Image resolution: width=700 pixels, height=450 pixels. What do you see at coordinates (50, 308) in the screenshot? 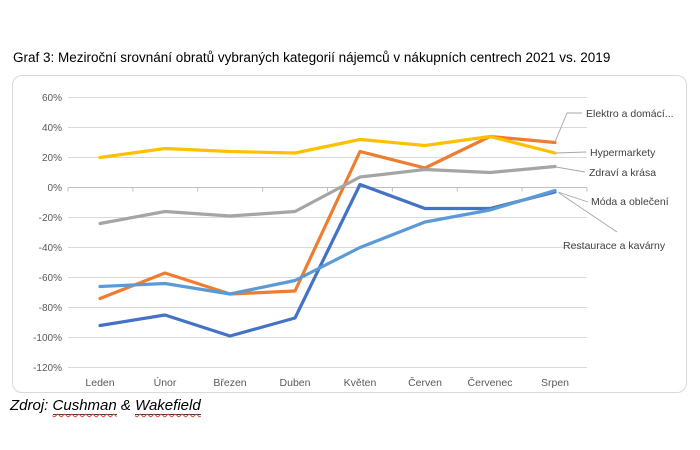
I see `y-tick-label: -80%` at bounding box center [50, 308].